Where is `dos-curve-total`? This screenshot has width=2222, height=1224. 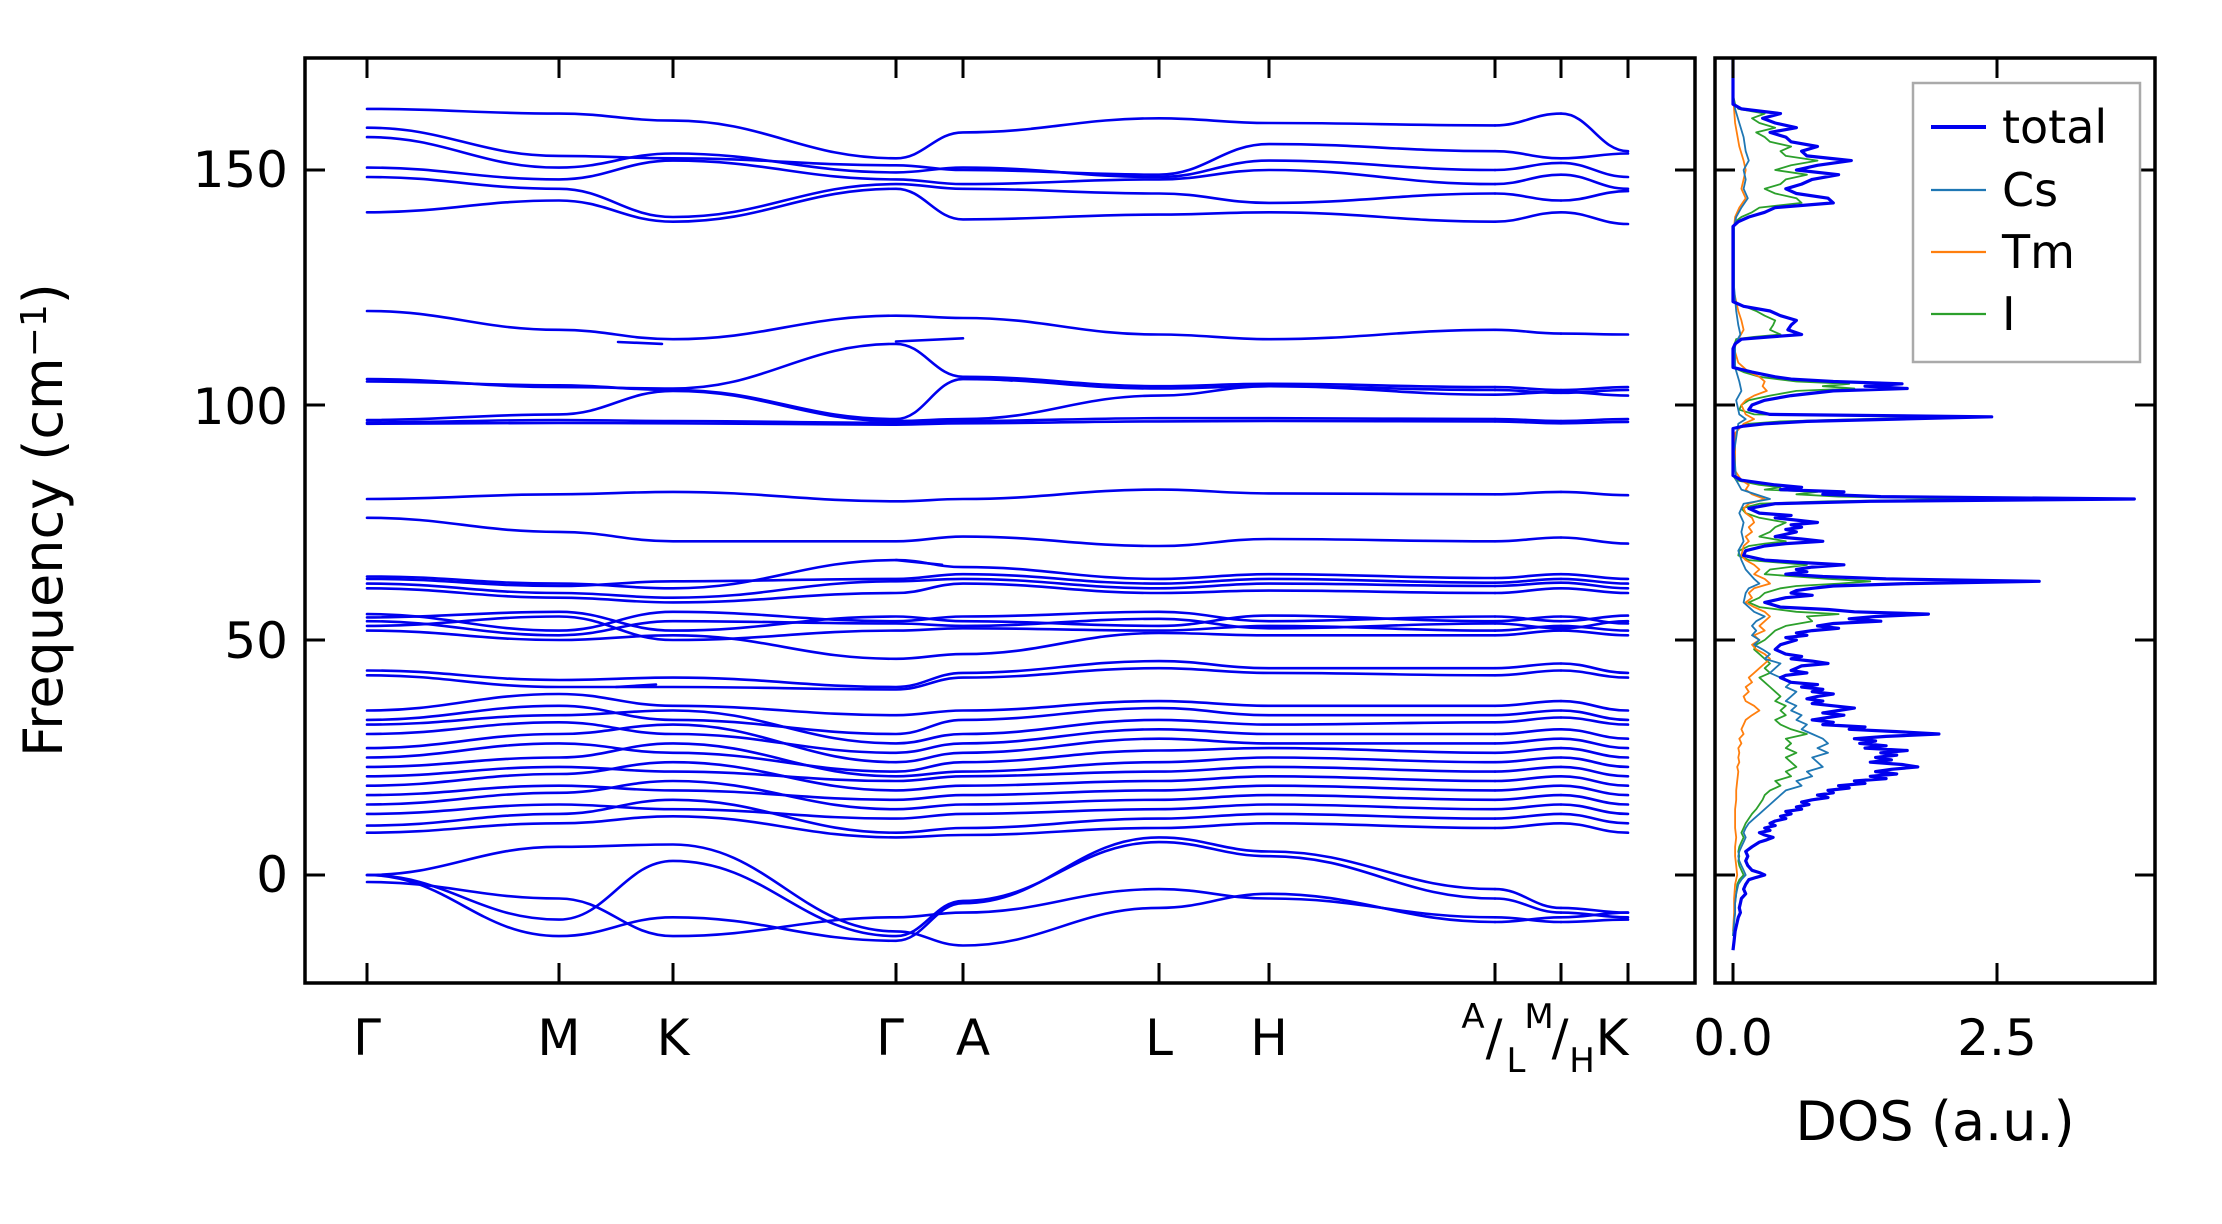 dos-curve-total is located at coordinates (1933, 504).